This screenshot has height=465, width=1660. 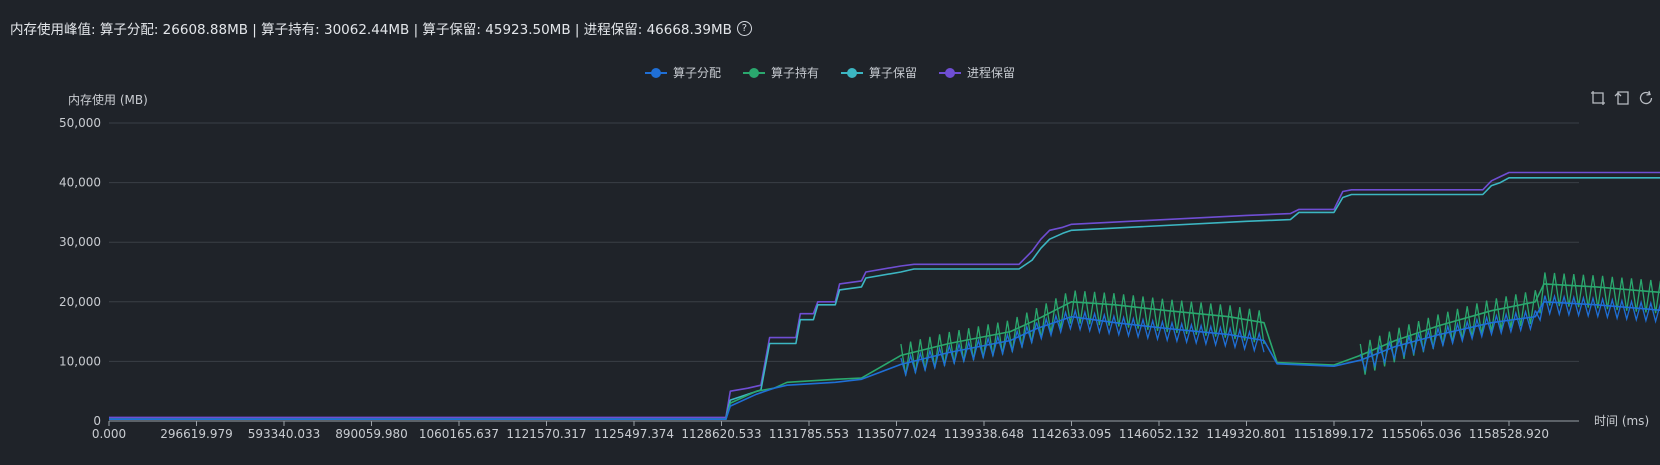 I want to click on x-tick-label: 1060165.637, so click(x=459, y=434).